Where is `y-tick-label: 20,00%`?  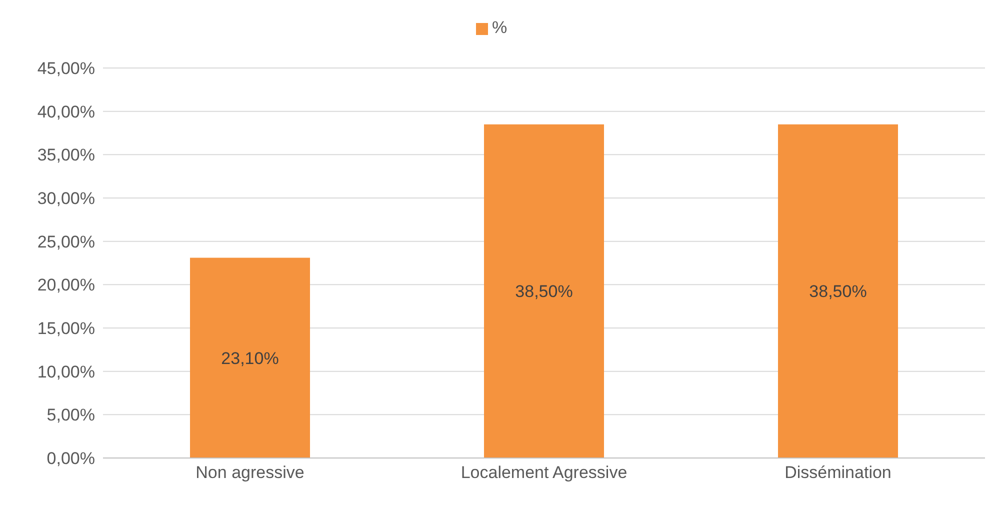
y-tick-label: 20,00% is located at coordinates (66, 285).